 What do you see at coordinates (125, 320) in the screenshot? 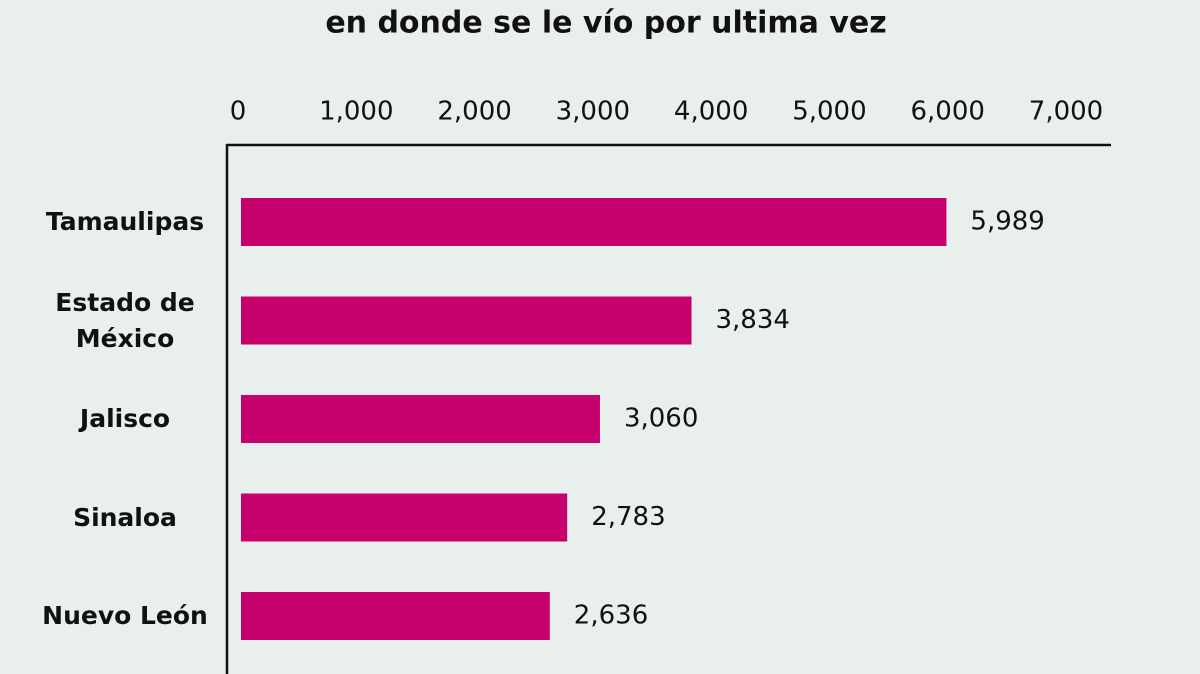
I see `y-tick-label: Estado de México` at bounding box center [125, 320].